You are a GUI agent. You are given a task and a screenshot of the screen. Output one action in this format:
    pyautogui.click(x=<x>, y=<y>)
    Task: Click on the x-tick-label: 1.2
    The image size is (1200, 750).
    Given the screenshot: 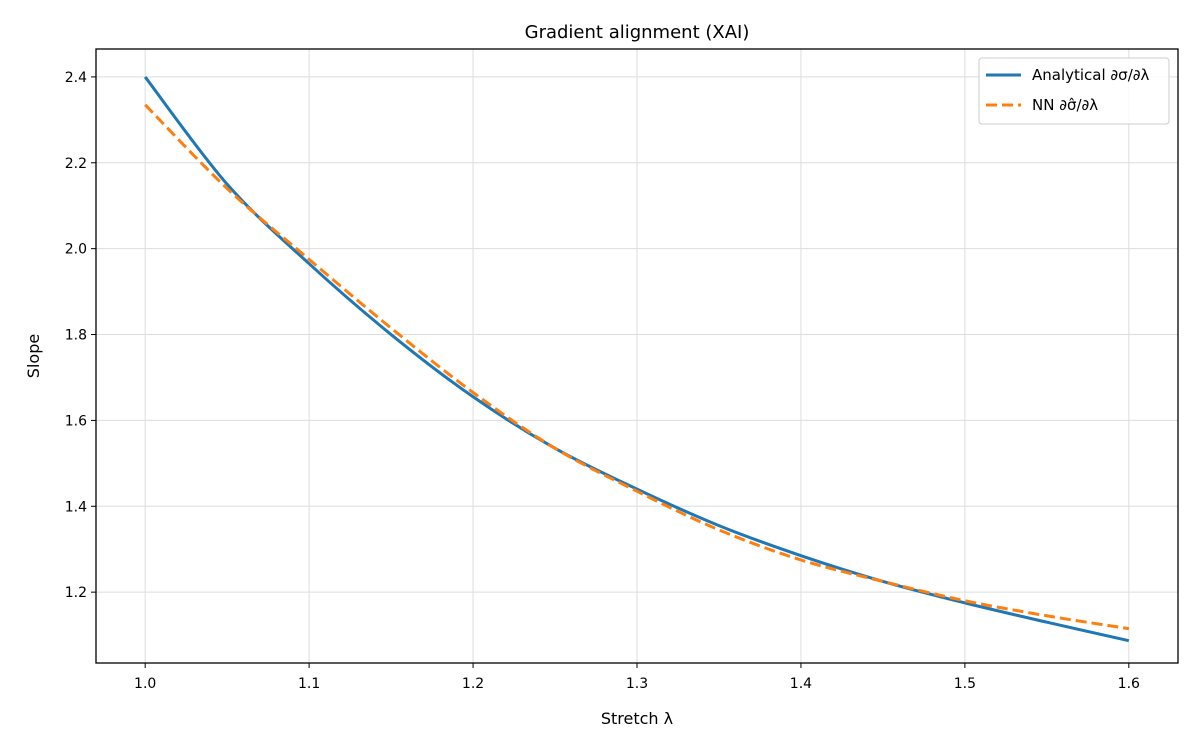 What is the action you would take?
    pyautogui.click(x=473, y=684)
    